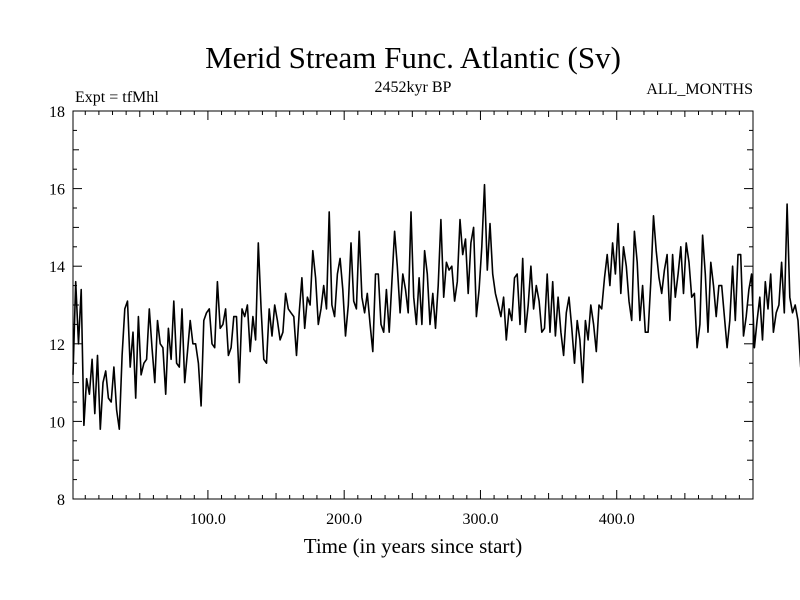 The width and height of the screenshot is (800, 600). What do you see at coordinates (413, 546) in the screenshot?
I see `x-axis-label: Time (in years since start)` at bounding box center [413, 546].